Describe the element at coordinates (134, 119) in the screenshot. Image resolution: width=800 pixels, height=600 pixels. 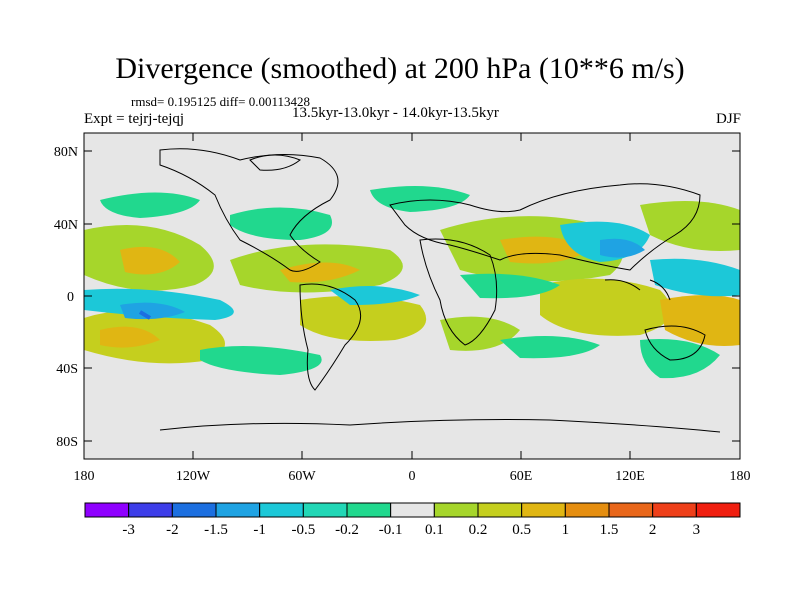
I see `experiment-label: Expt = tejrj-tejqj` at that location.